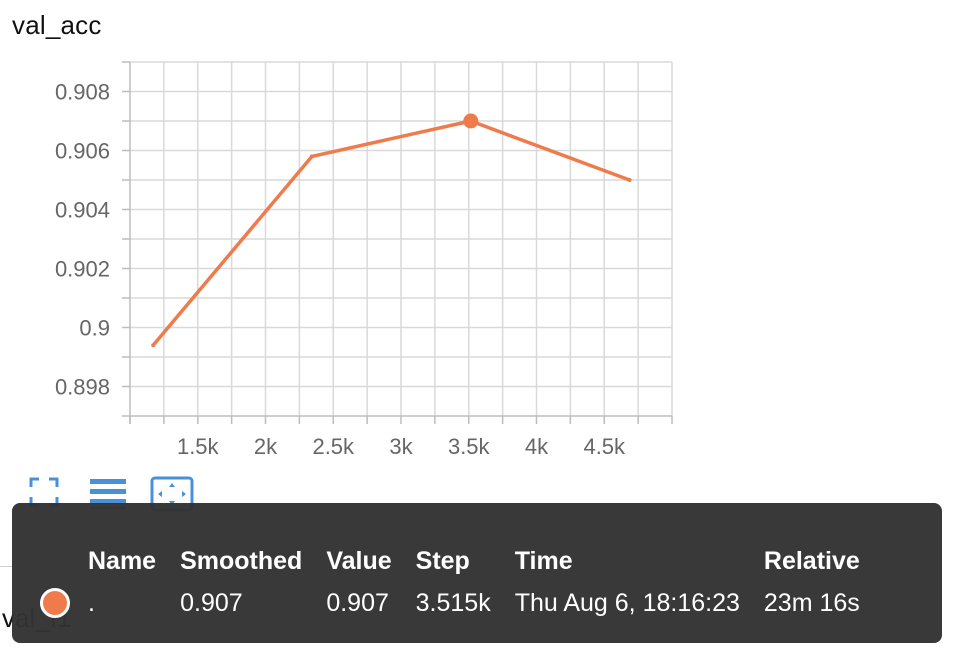 This screenshot has height=654, width=954. I want to click on y-tick-label: 0.898, so click(82, 387).